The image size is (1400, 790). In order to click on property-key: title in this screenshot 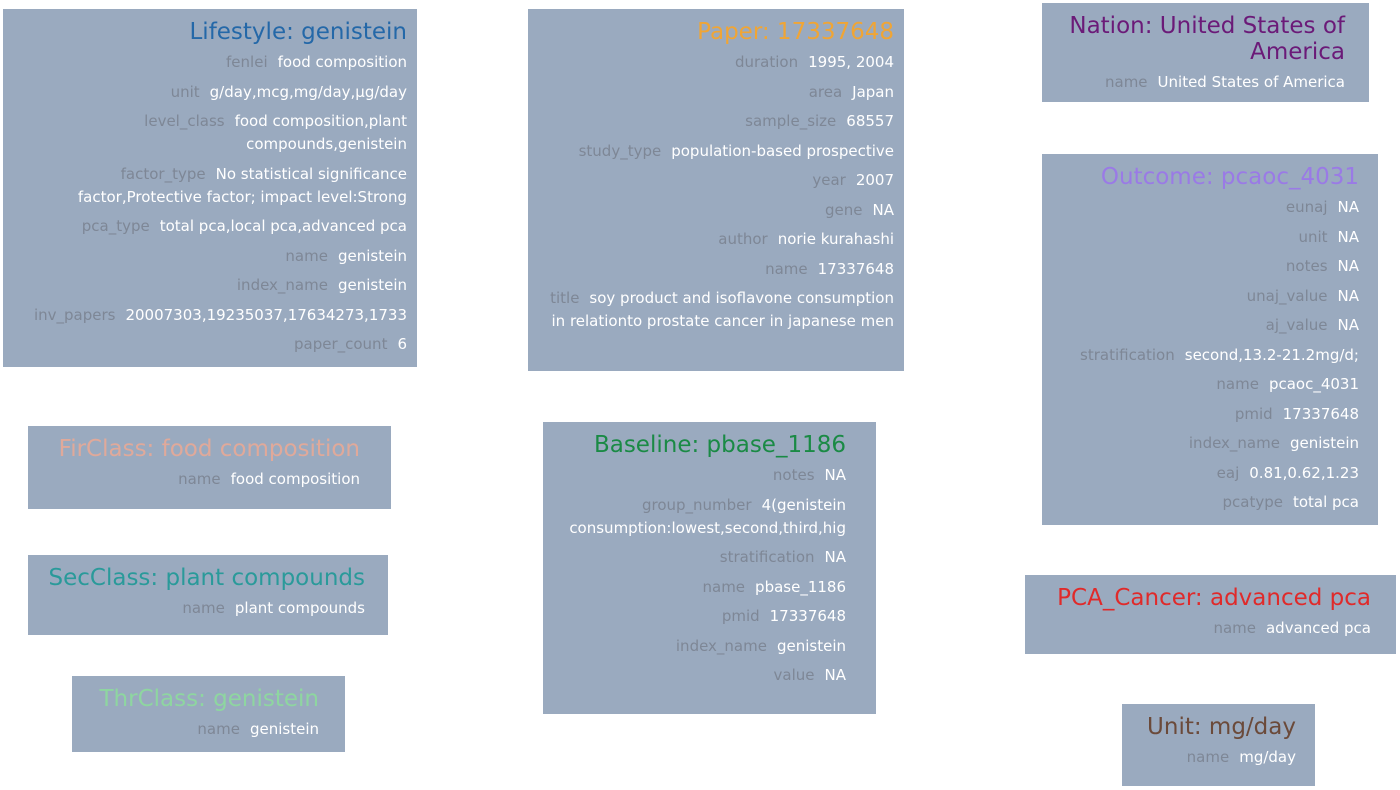, I will do `click(565, 298)`.